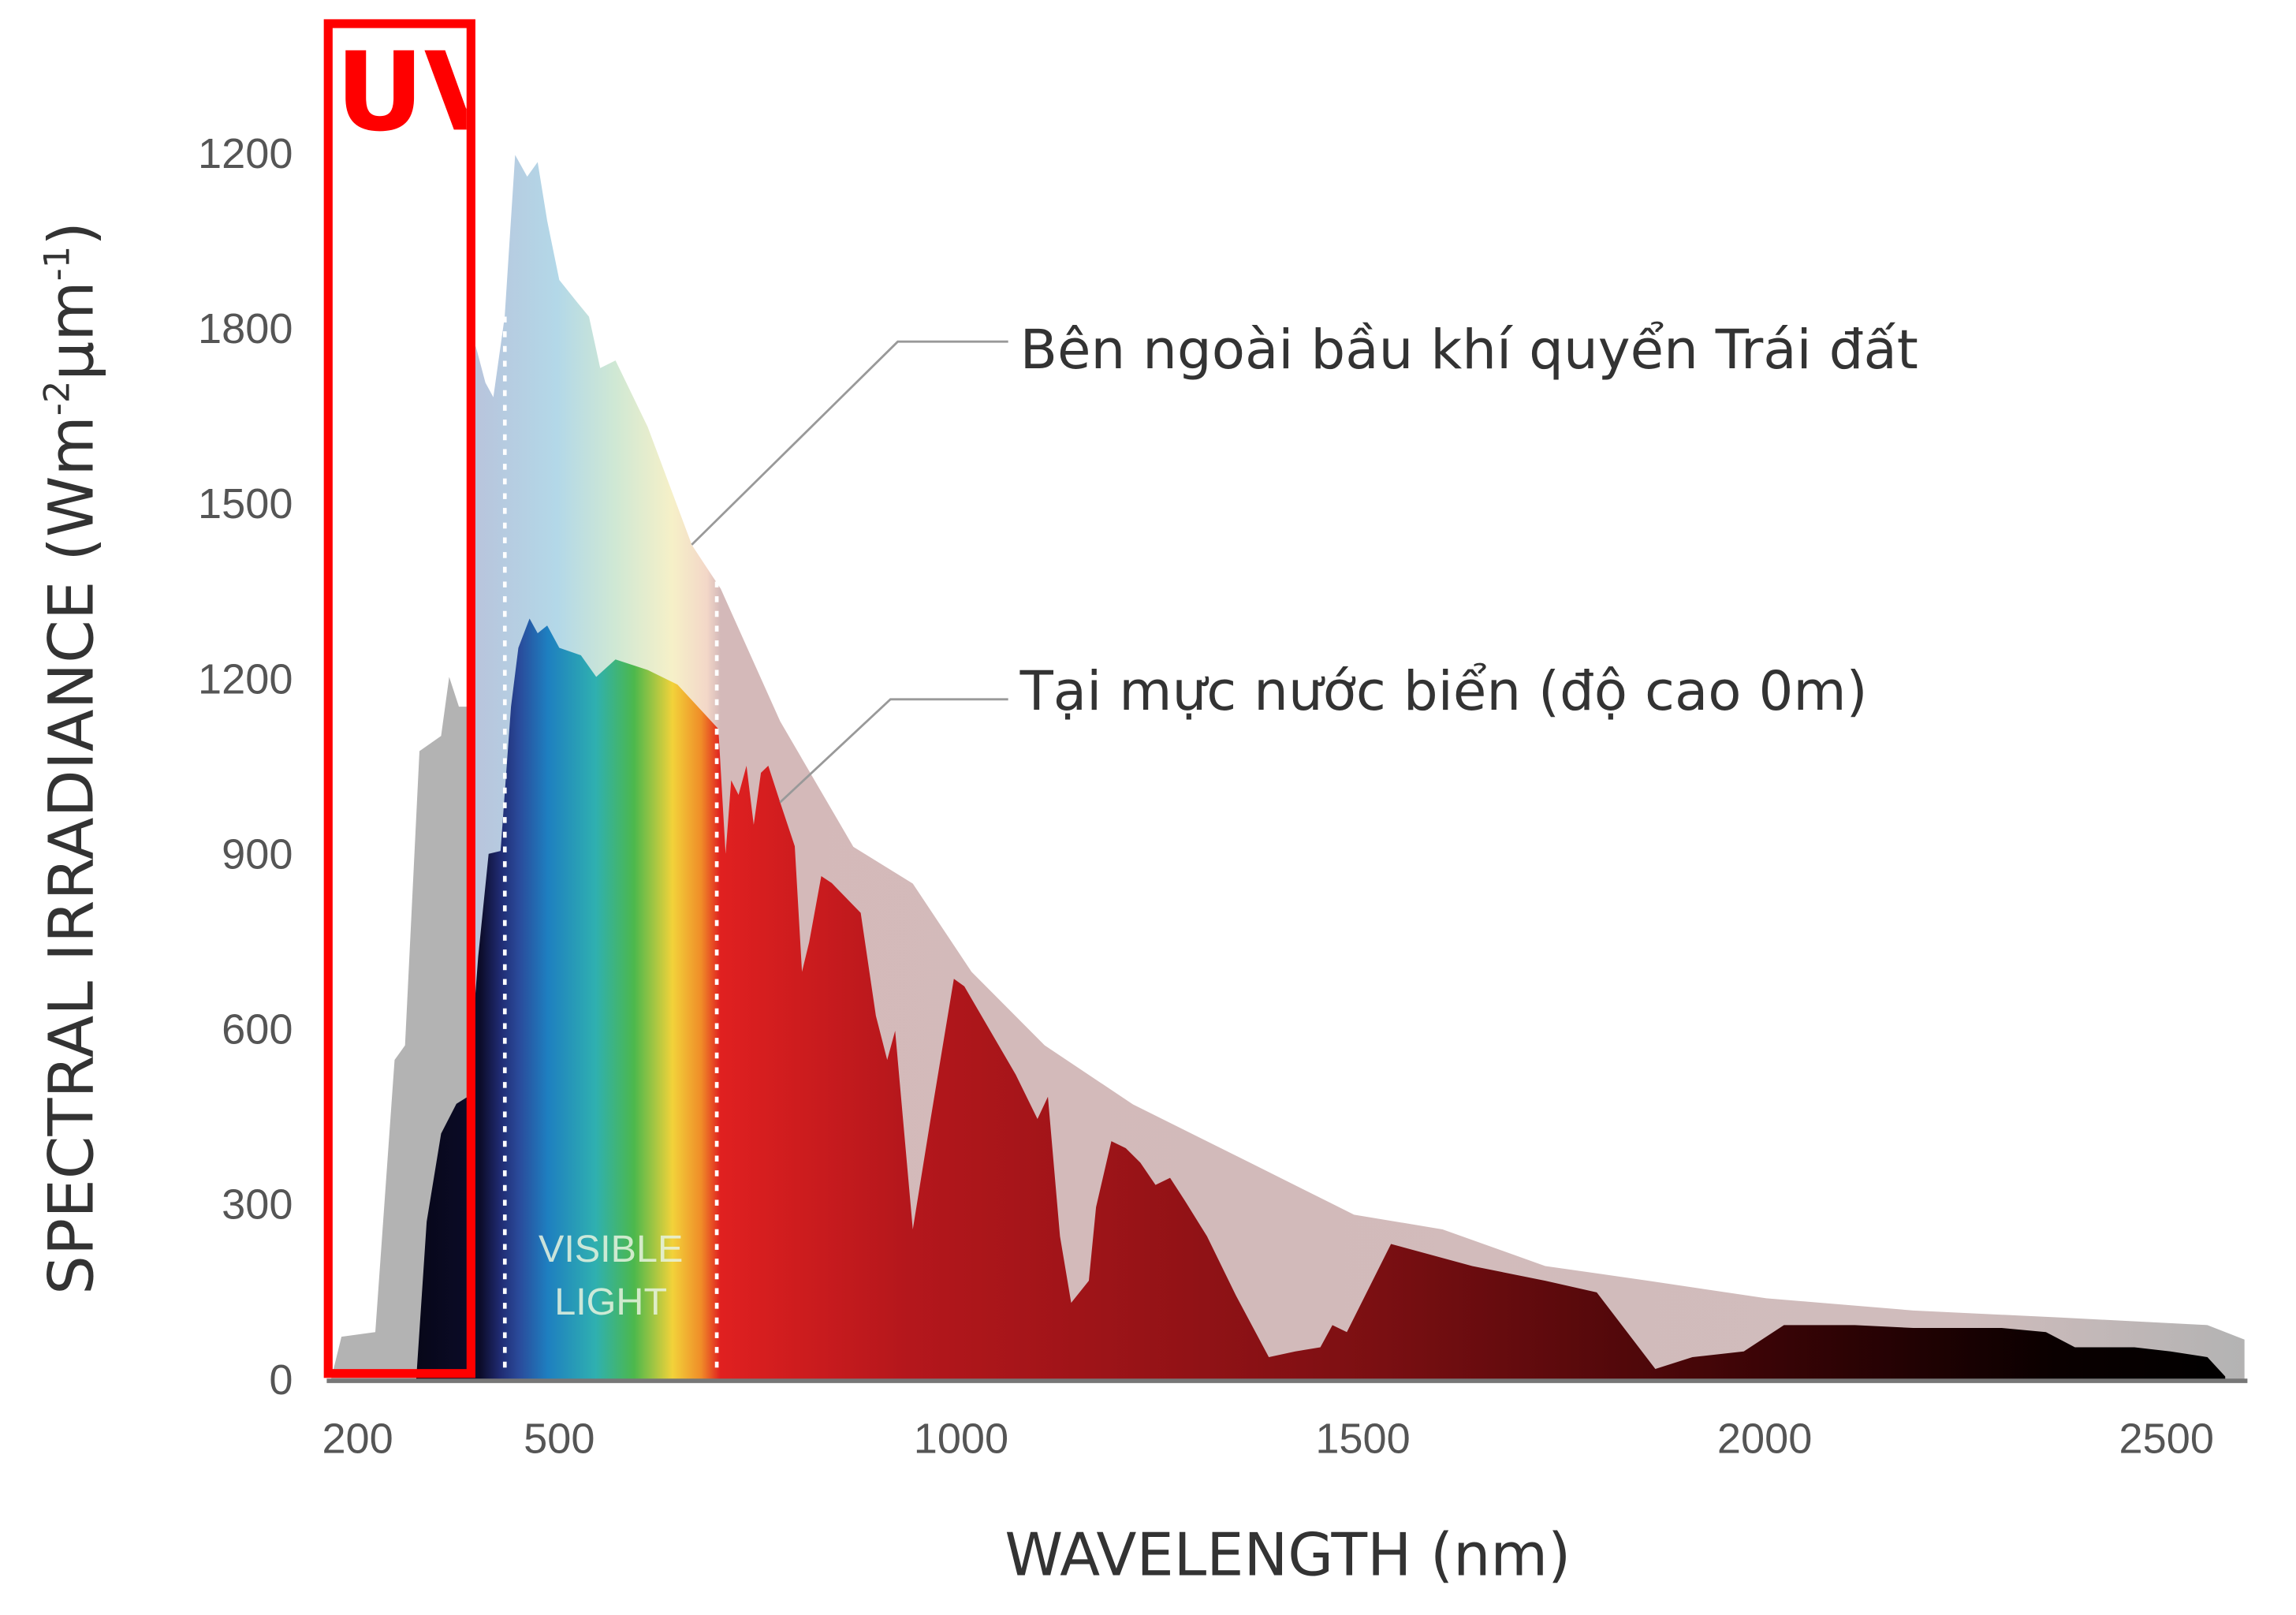  Describe the element at coordinates (257, 1030) in the screenshot. I see `y-tick-label: 600` at that location.